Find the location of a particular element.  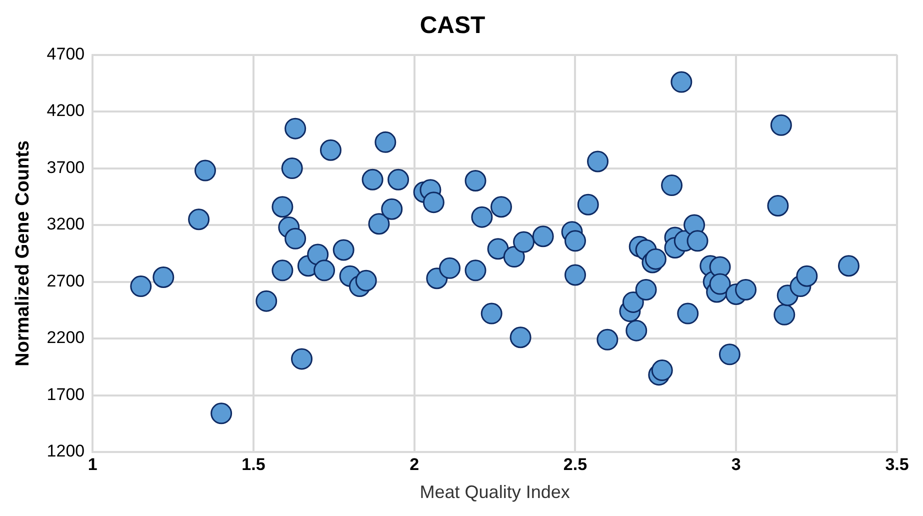

y-tick-label: 4200 is located at coordinates (65, 110).